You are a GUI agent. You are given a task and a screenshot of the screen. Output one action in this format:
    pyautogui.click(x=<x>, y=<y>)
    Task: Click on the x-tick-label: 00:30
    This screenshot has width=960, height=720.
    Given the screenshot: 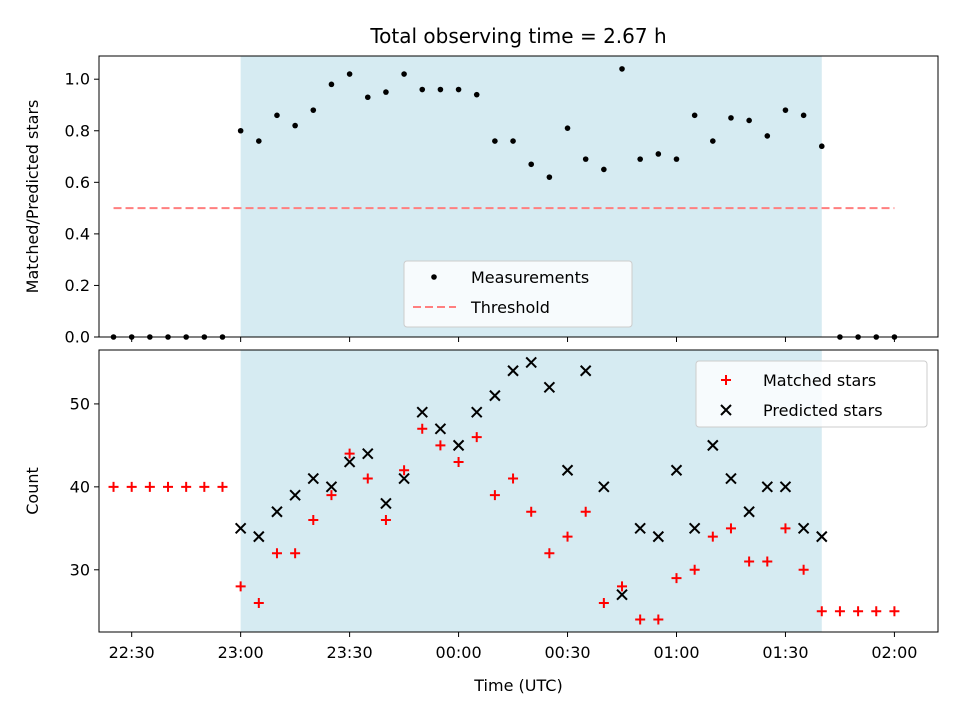 What is the action you would take?
    pyautogui.click(x=567, y=652)
    